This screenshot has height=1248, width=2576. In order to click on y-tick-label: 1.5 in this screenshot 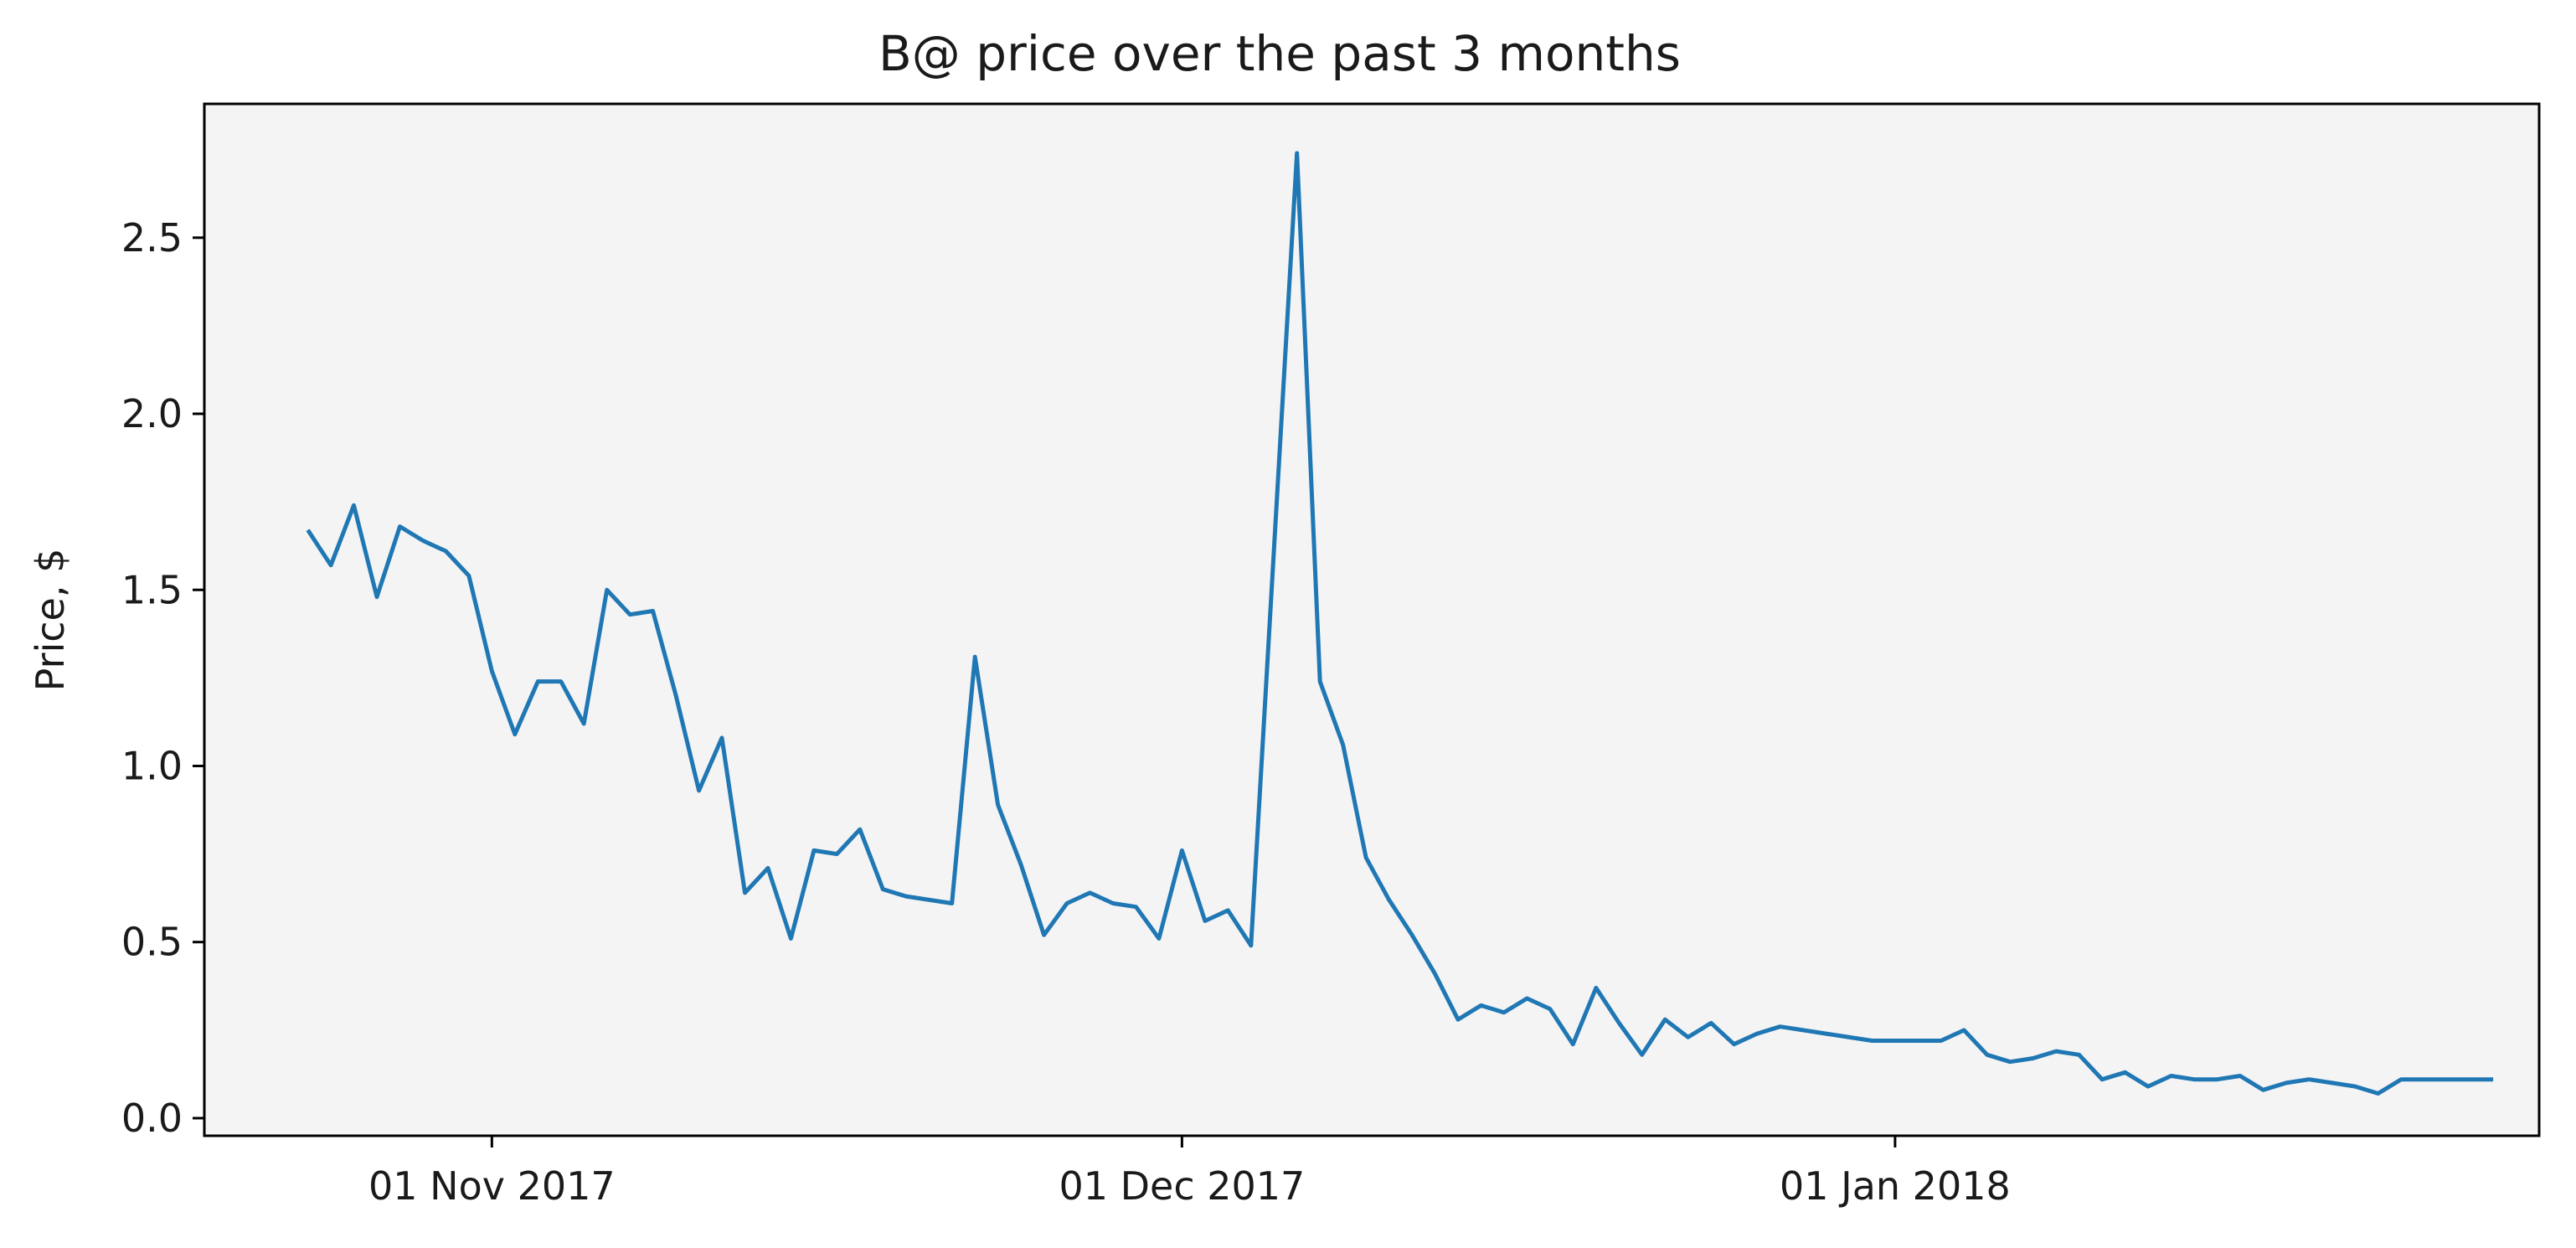, I will do `click(152, 589)`.